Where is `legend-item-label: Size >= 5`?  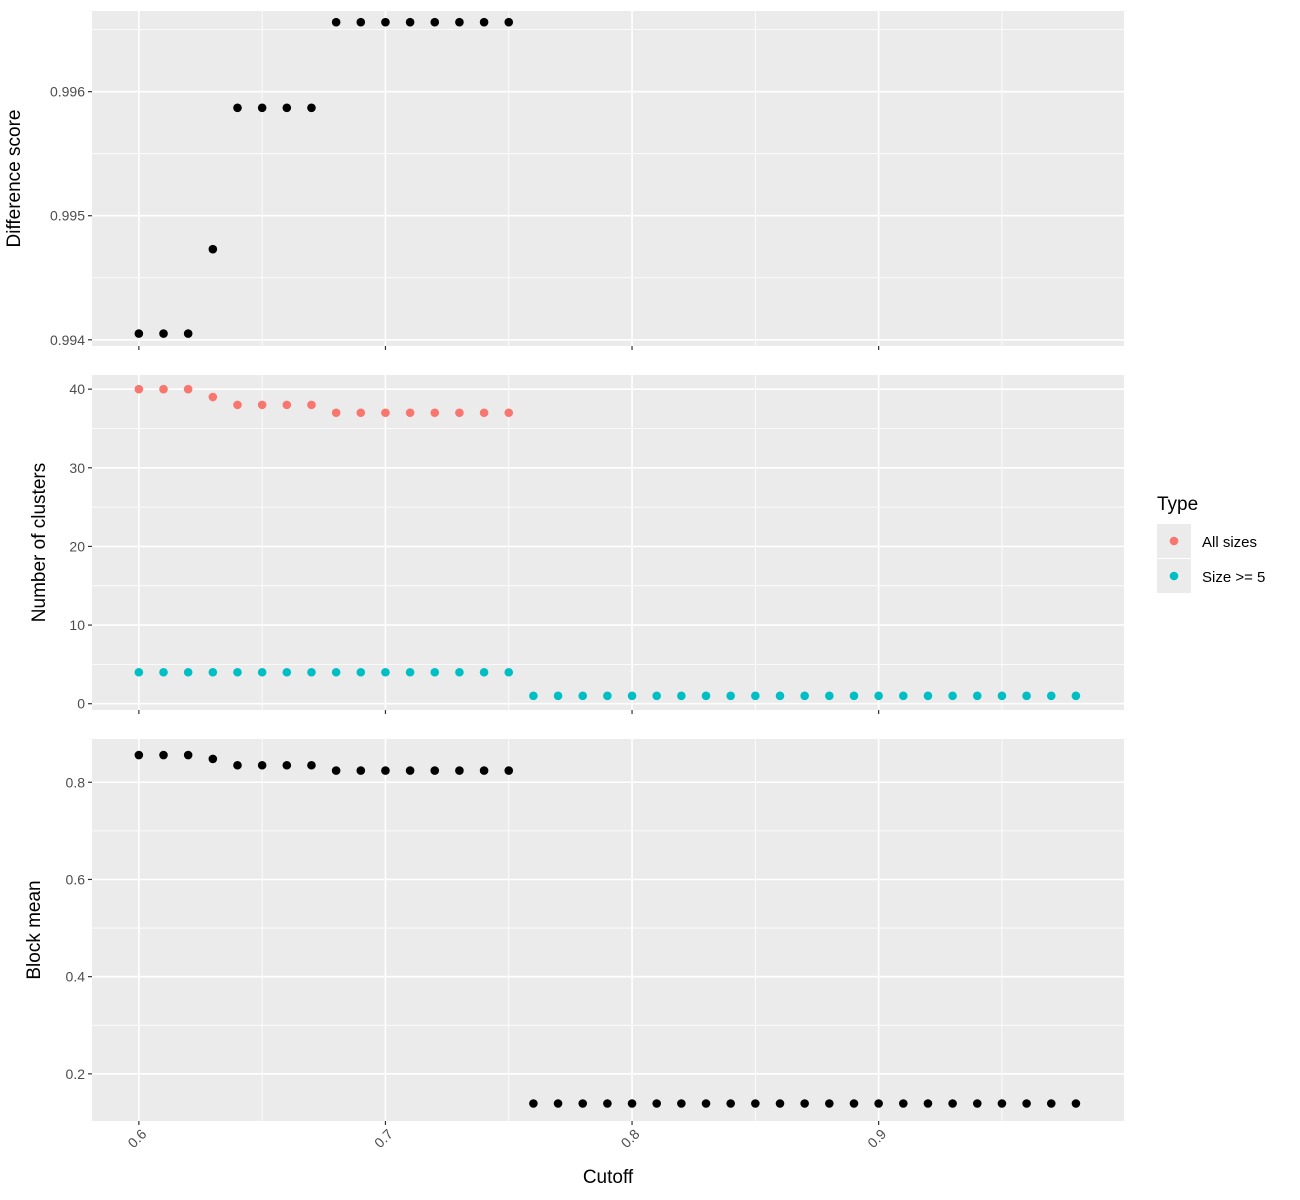
legend-item-label: Size >= 5 is located at coordinates (1233, 577).